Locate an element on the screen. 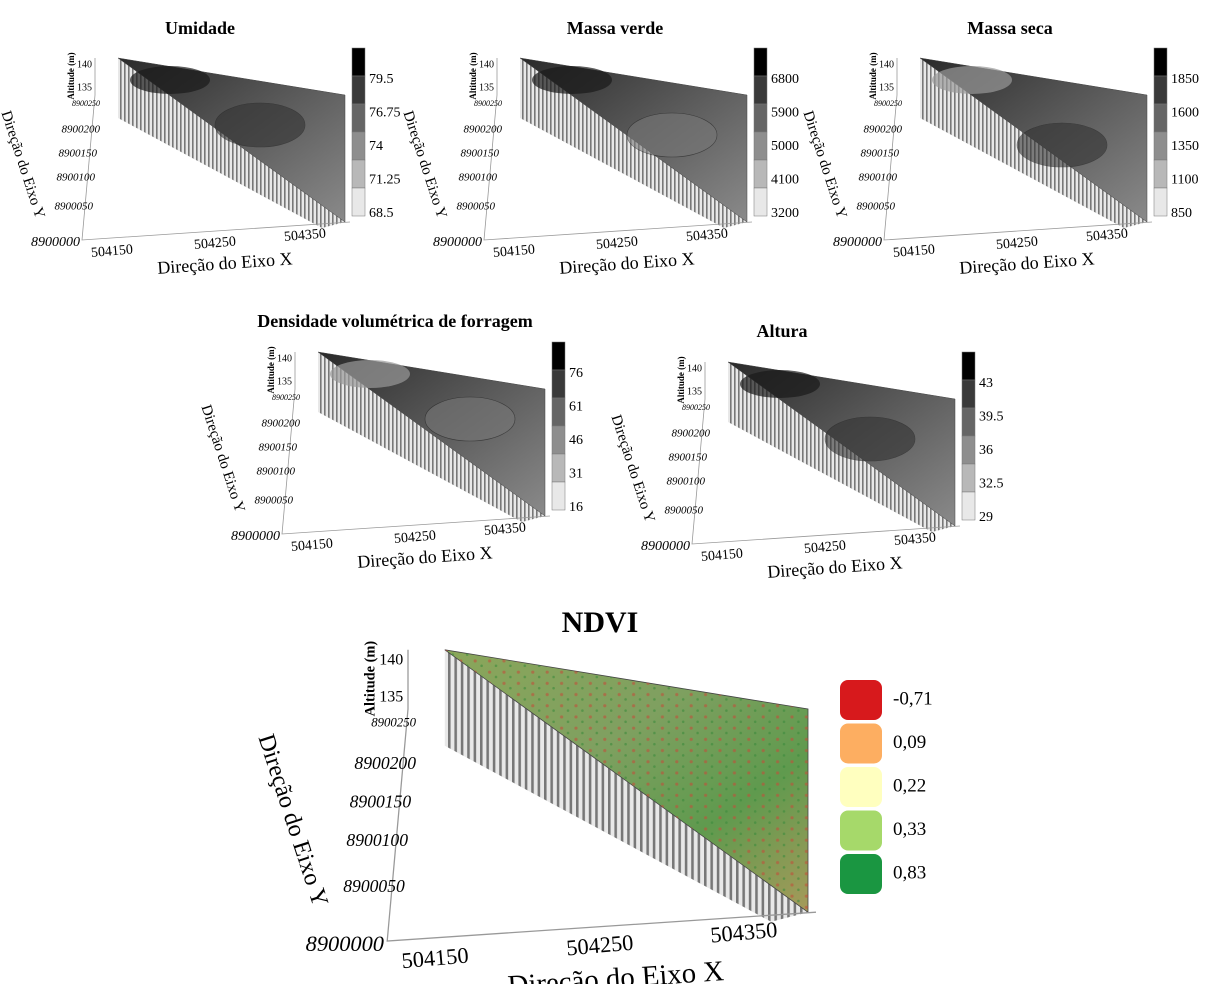 This screenshot has width=1211, height=984. legend-label: 0,33 is located at coordinates (909, 829).